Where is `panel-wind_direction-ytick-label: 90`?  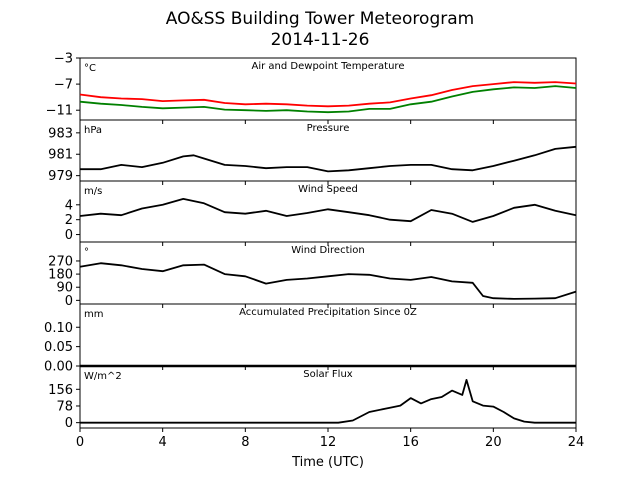 panel-wind_direction-ytick-label: 90 is located at coordinates (64, 288).